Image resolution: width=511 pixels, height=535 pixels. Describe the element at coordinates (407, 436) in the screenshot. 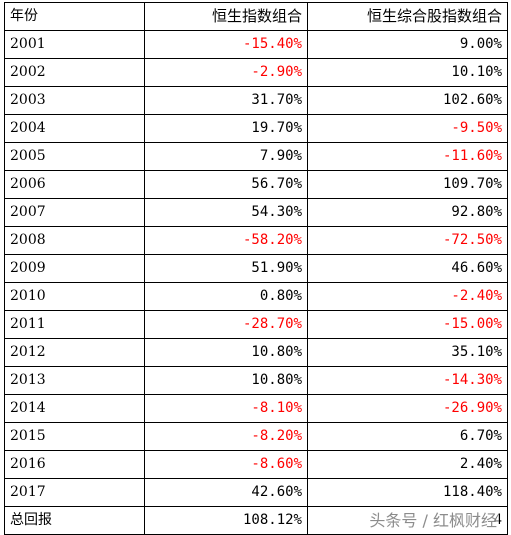

I see `composite-return-cell: 6.70%` at that location.